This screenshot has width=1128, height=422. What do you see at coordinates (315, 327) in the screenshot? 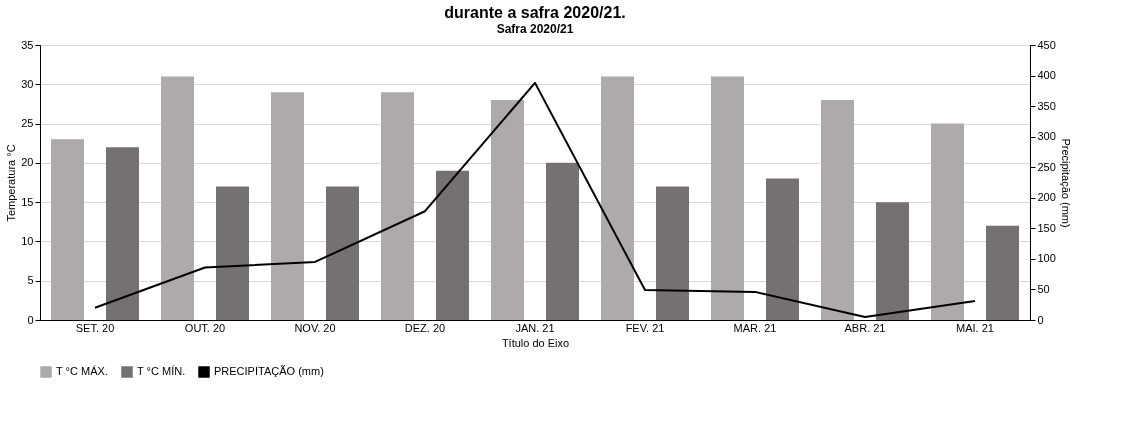
I see `x-tick-label: NOV. 20` at bounding box center [315, 327].